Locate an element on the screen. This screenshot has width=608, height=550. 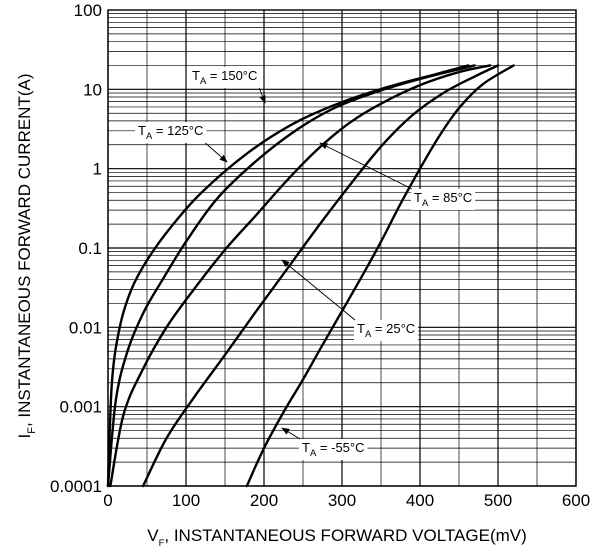
x-tick-label: 600 is located at coordinates (576, 500).